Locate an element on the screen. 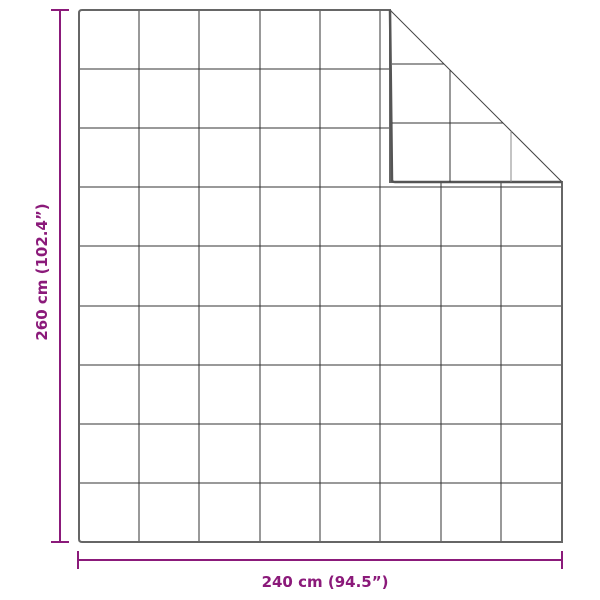 Image resolution: width=600 pixels, height=600 pixels. width-dimension-line is located at coordinates (320, 560).